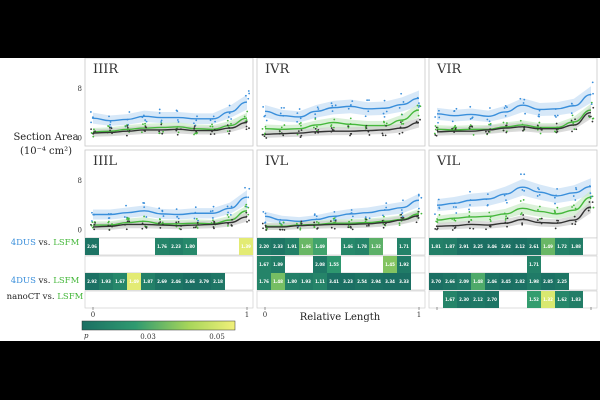 The height and width of the screenshot is (400, 600). I want to click on sig-value-left-dus-1-5: 3.41, so click(334, 281).